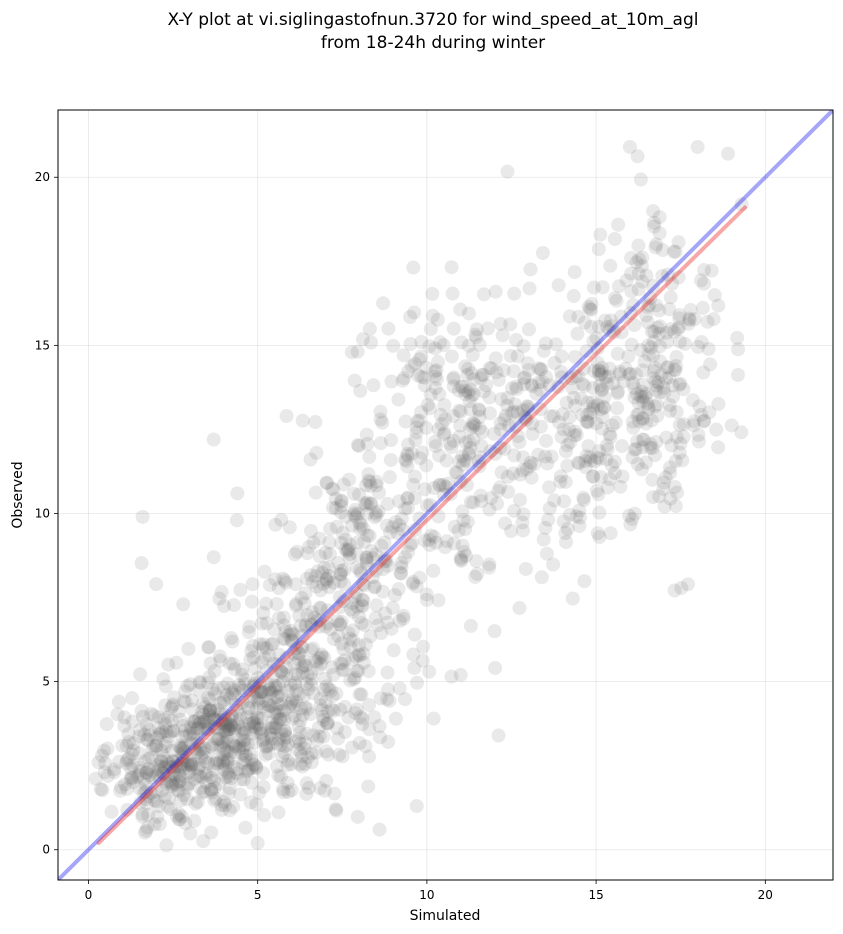 Image resolution: width=843 pixels, height=934 pixels. I want to click on x-tick-label: 20, so click(765, 895).